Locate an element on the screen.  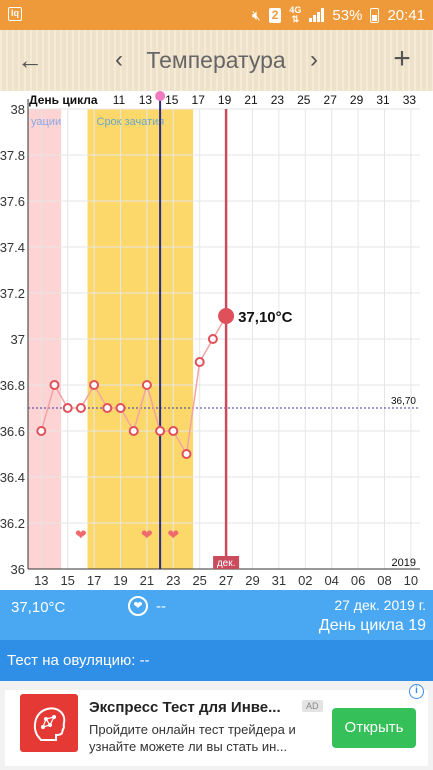
x-tick-label: 19 is located at coordinates (120, 580).